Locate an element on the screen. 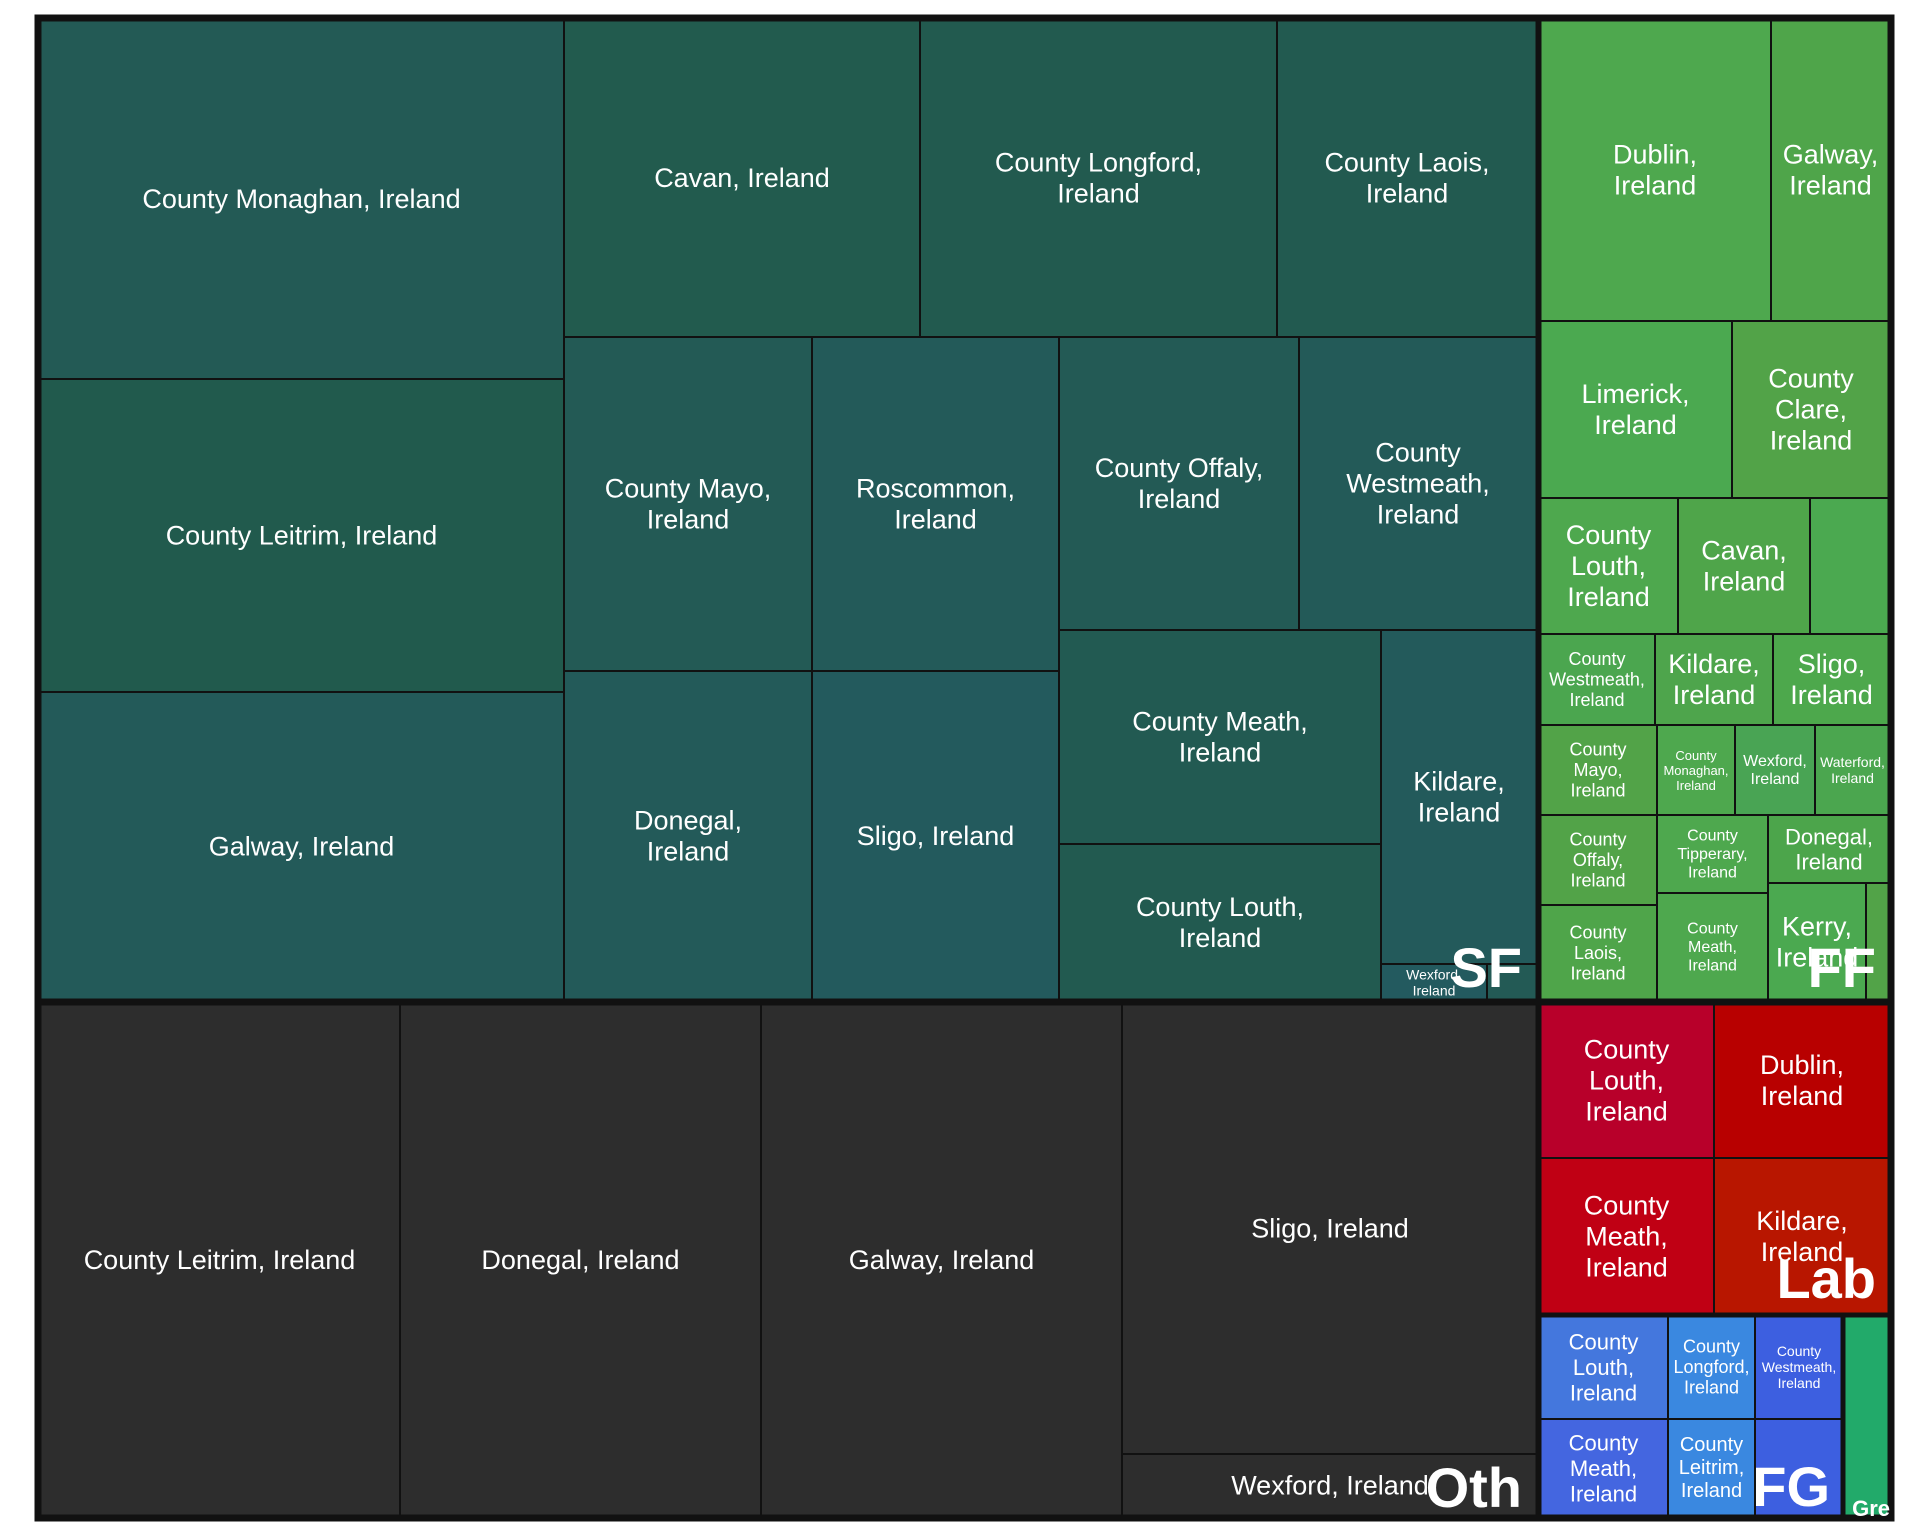 This screenshot has width=1920, height=1536. tile-fg-county-meath-ireland is located at coordinates (1603, 1468).